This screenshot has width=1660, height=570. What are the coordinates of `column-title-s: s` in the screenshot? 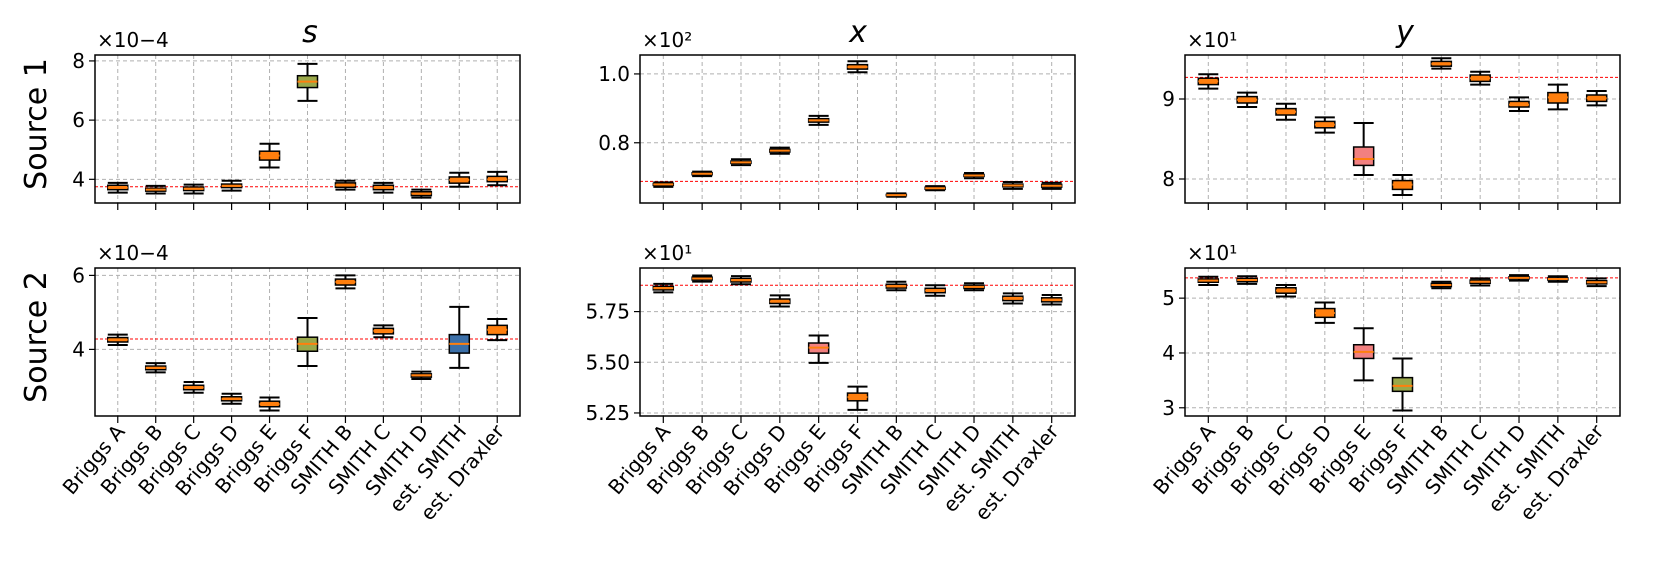 It's located at (310, 32).